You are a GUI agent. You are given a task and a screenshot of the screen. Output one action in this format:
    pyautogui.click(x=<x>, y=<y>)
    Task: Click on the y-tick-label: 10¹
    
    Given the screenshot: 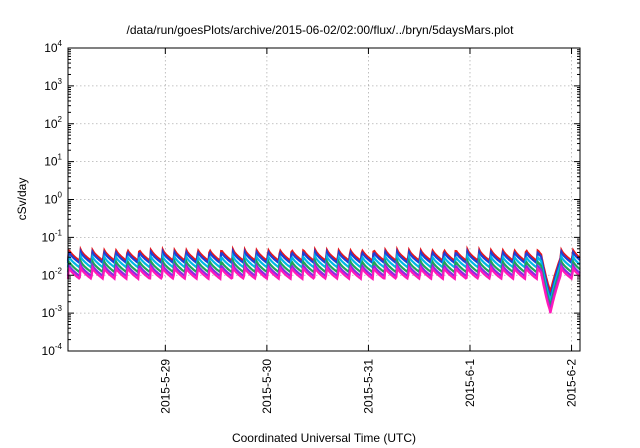 What is the action you would take?
    pyautogui.click(x=53, y=161)
    